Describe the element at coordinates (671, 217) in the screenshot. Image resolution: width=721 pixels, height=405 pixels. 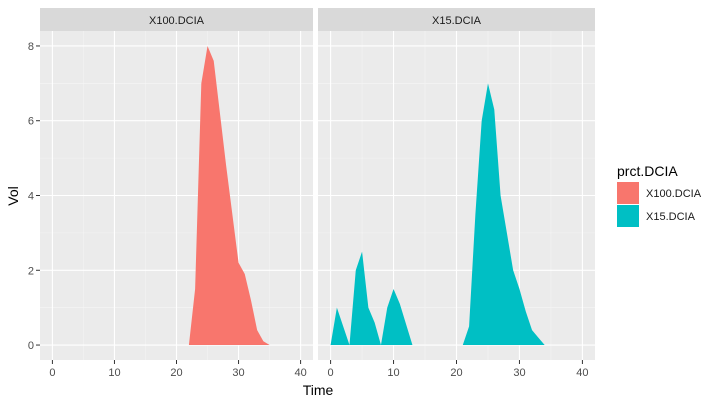
I see `legend-label: X15.DCIA` at that location.